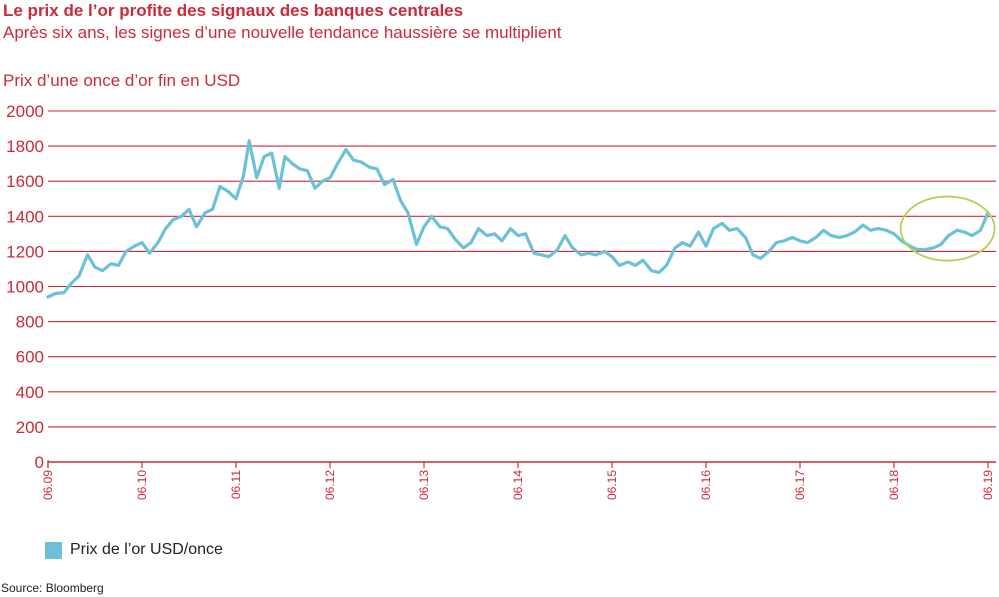 This screenshot has height=597, width=999. Describe the element at coordinates (122, 80) in the screenshot. I see `y-axis-label: Prix d’une once d’or fin en USD` at that location.